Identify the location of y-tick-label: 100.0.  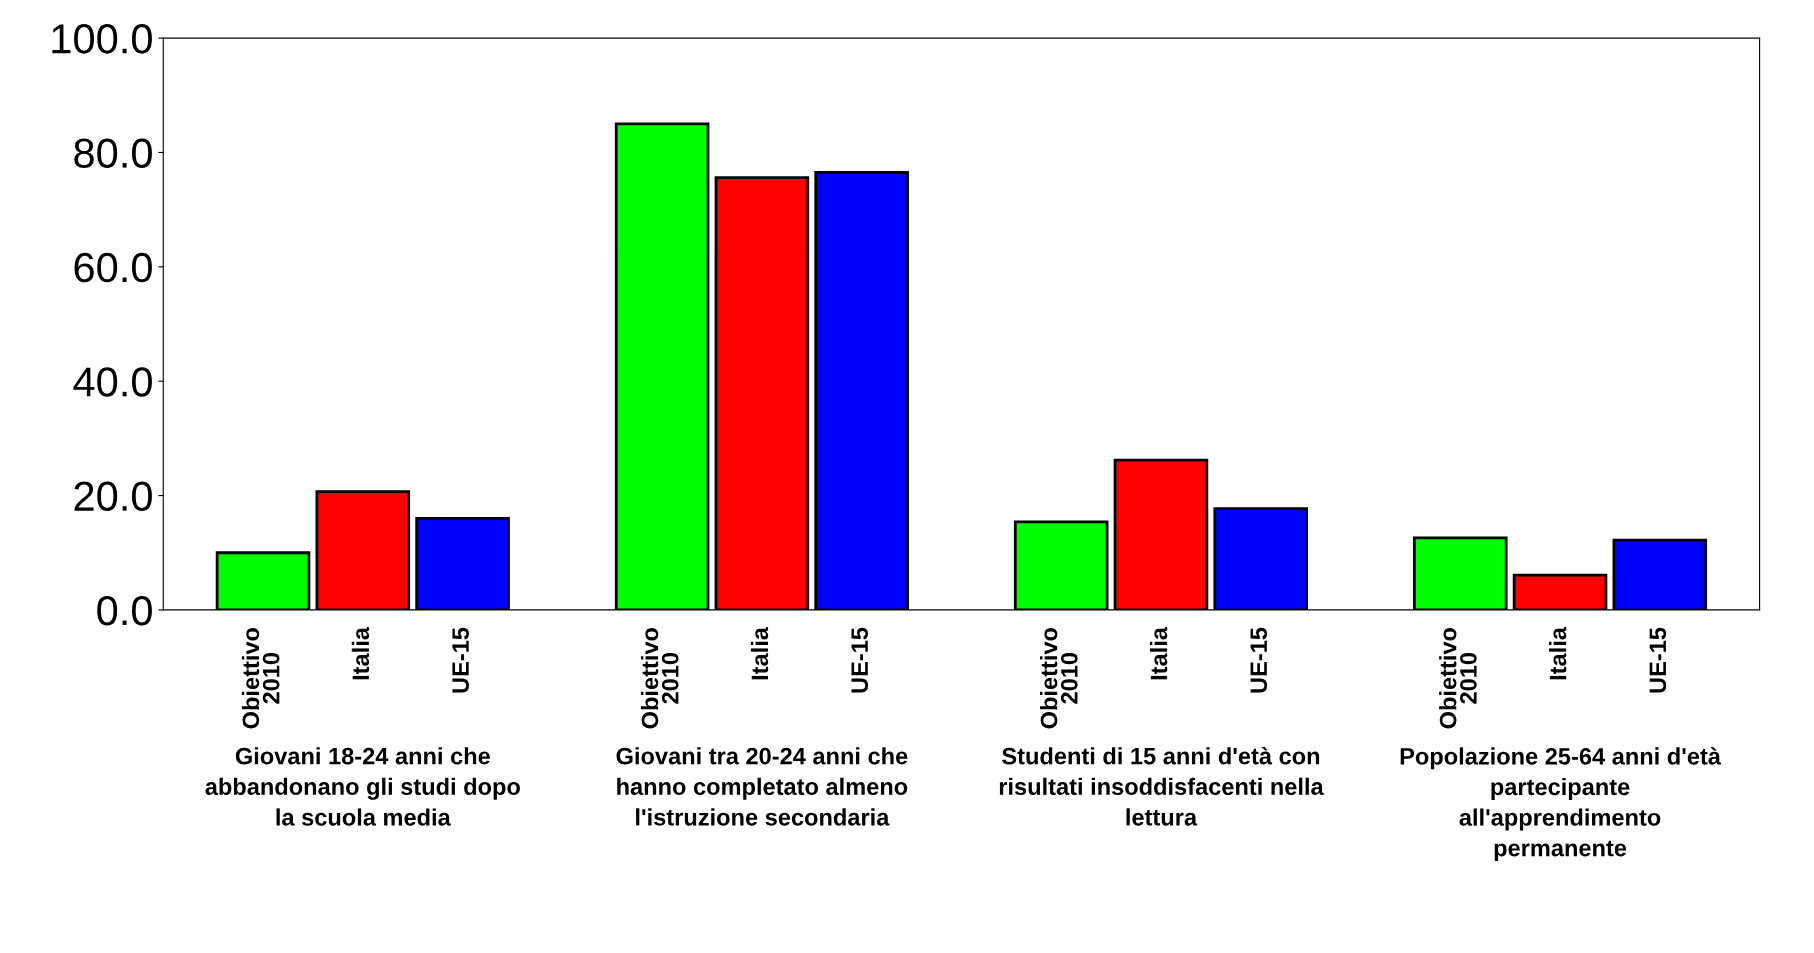
(102, 39).